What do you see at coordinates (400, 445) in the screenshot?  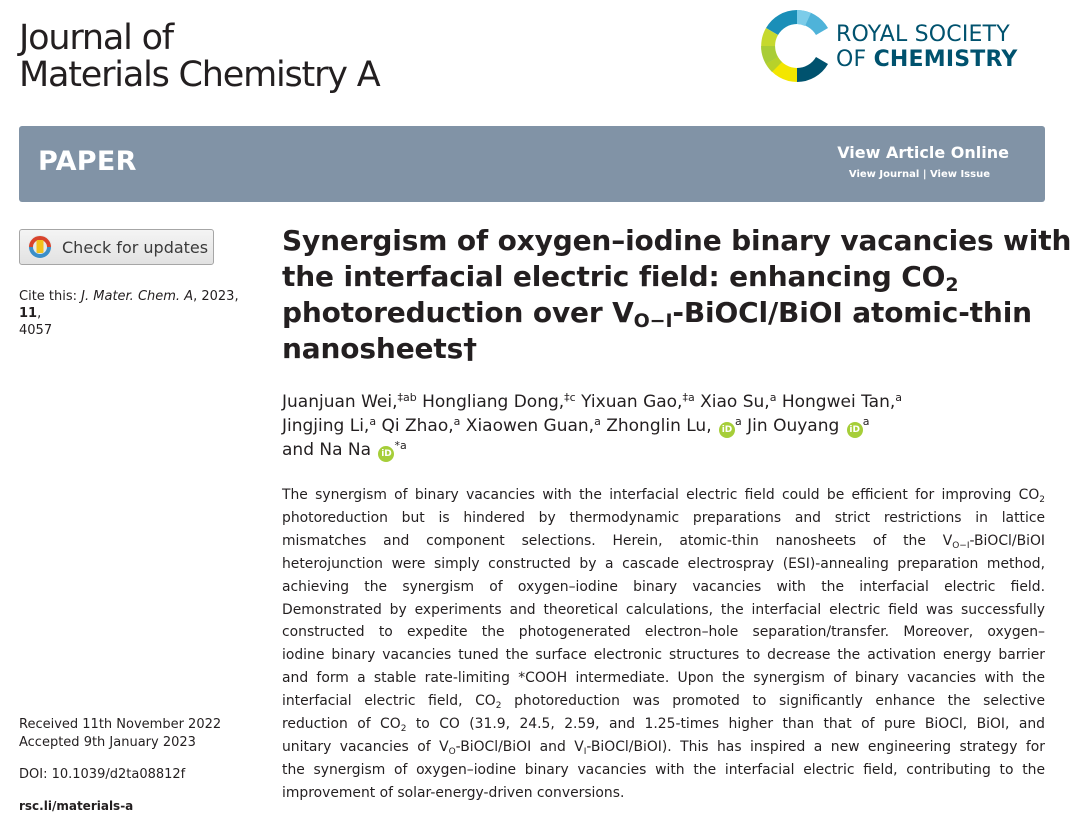 I see `author-affiliation: *a` at bounding box center [400, 445].